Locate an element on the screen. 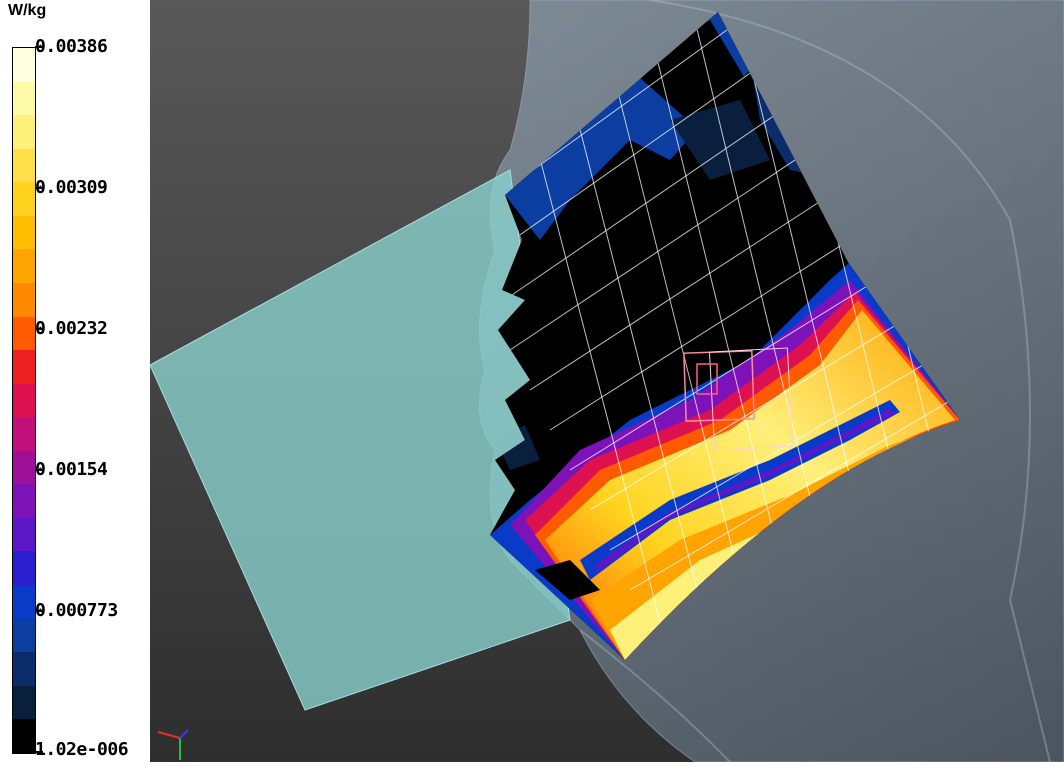  x-axis-icon is located at coordinates (169, 735).